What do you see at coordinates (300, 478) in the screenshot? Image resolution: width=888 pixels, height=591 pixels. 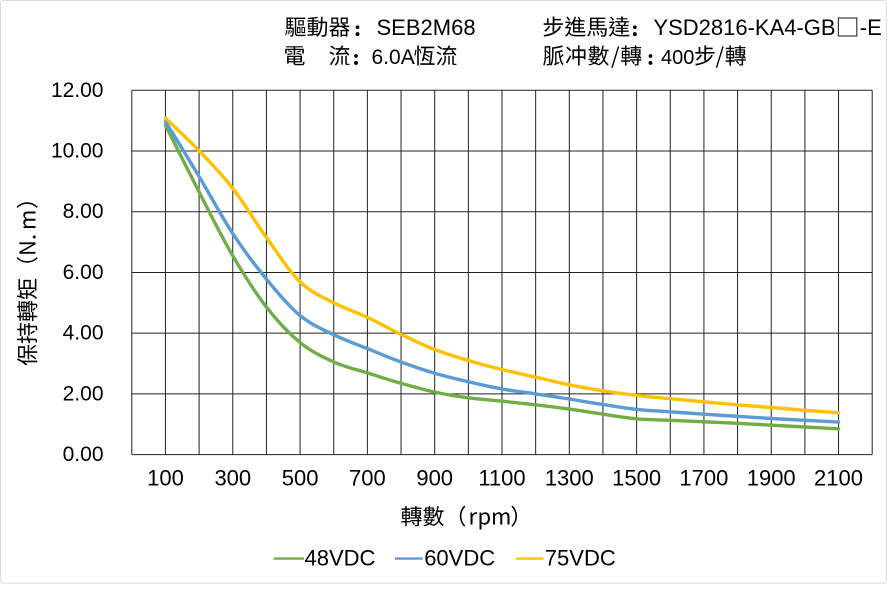 I see `svg-text: 500` at bounding box center [300, 478].